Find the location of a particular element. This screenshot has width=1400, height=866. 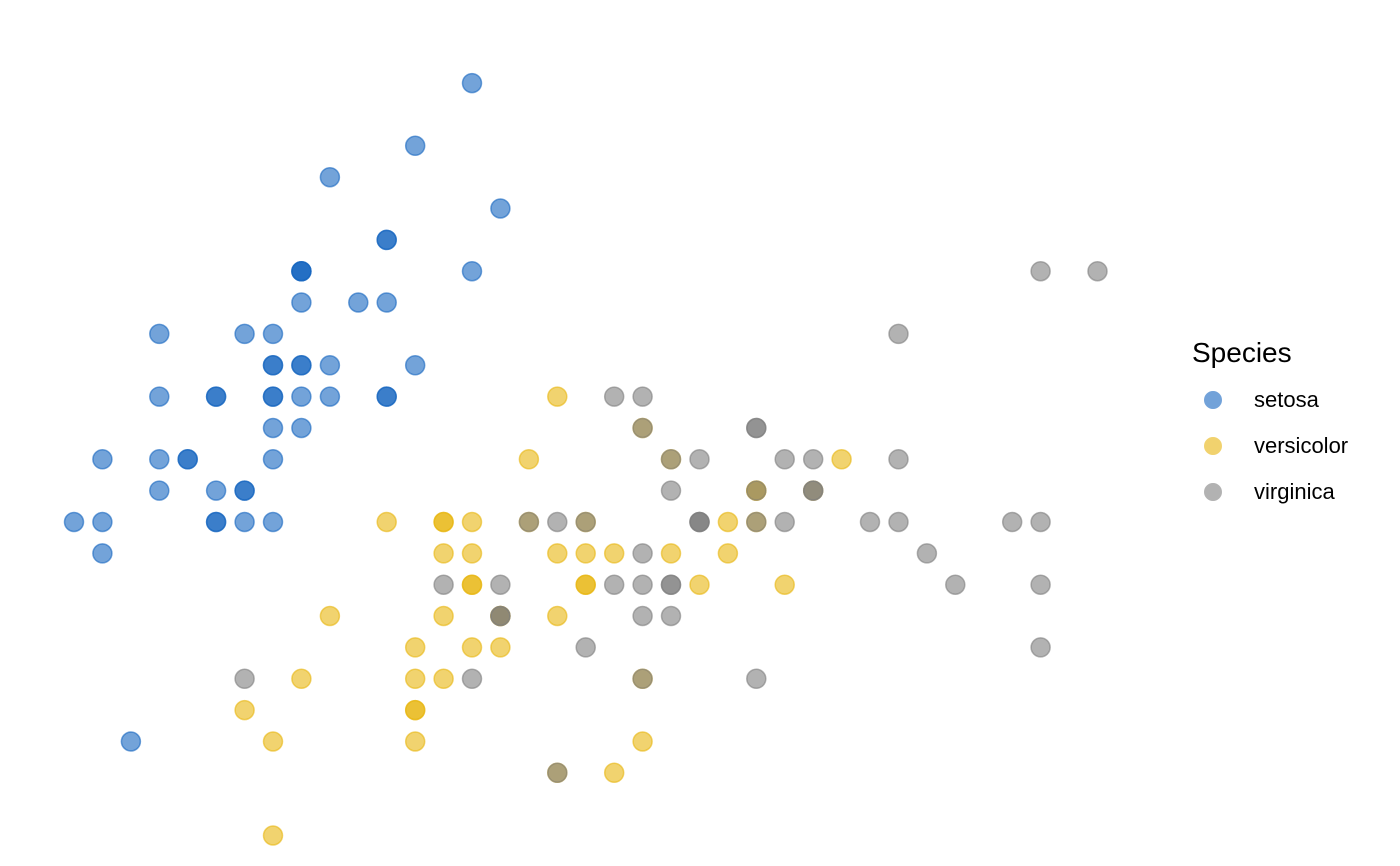

legend-key-versicolor is located at coordinates (1213, 446).